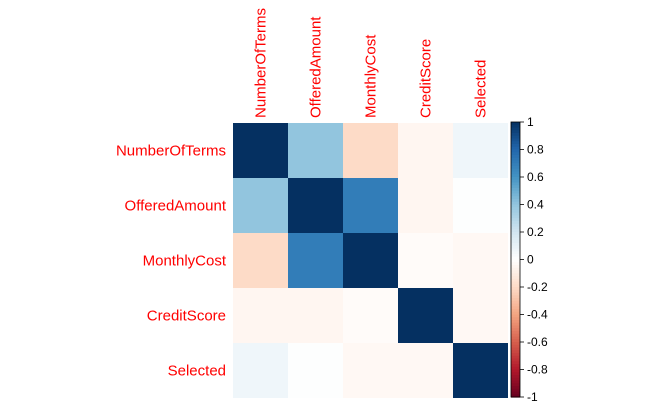  Describe the element at coordinates (480, 315) in the screenshot. I see `heatmap-cell-CreditScore-Selected` at that location.